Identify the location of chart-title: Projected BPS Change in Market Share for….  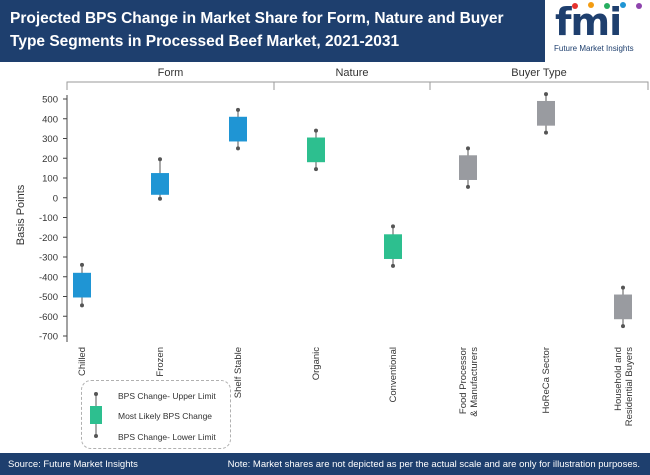
(257, 30).